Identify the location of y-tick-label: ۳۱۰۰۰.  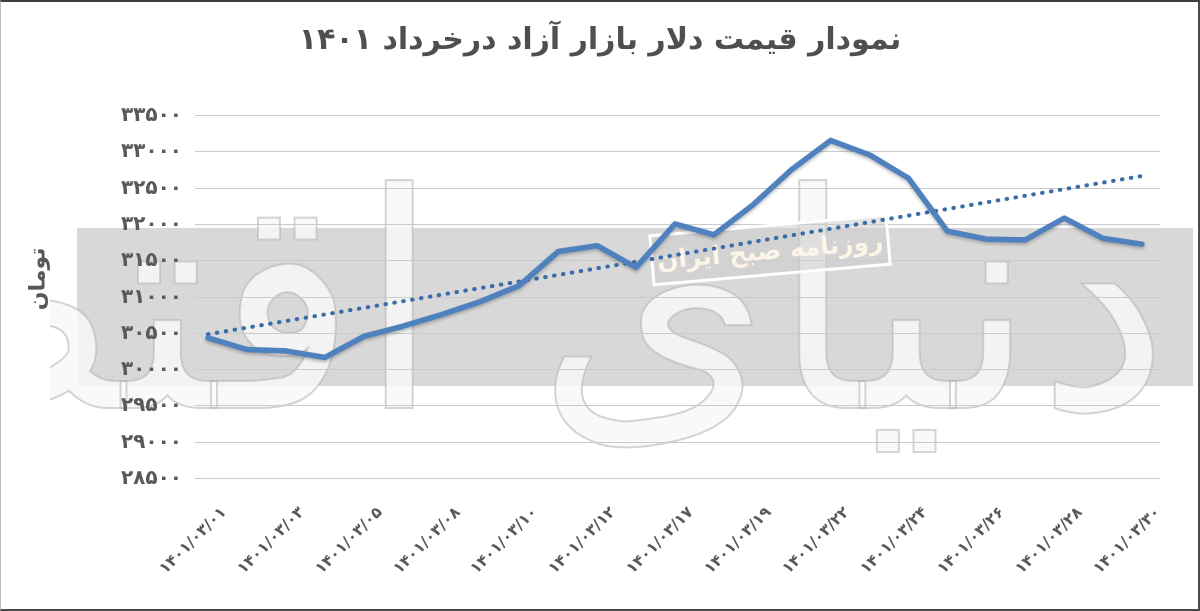
(151, 295).